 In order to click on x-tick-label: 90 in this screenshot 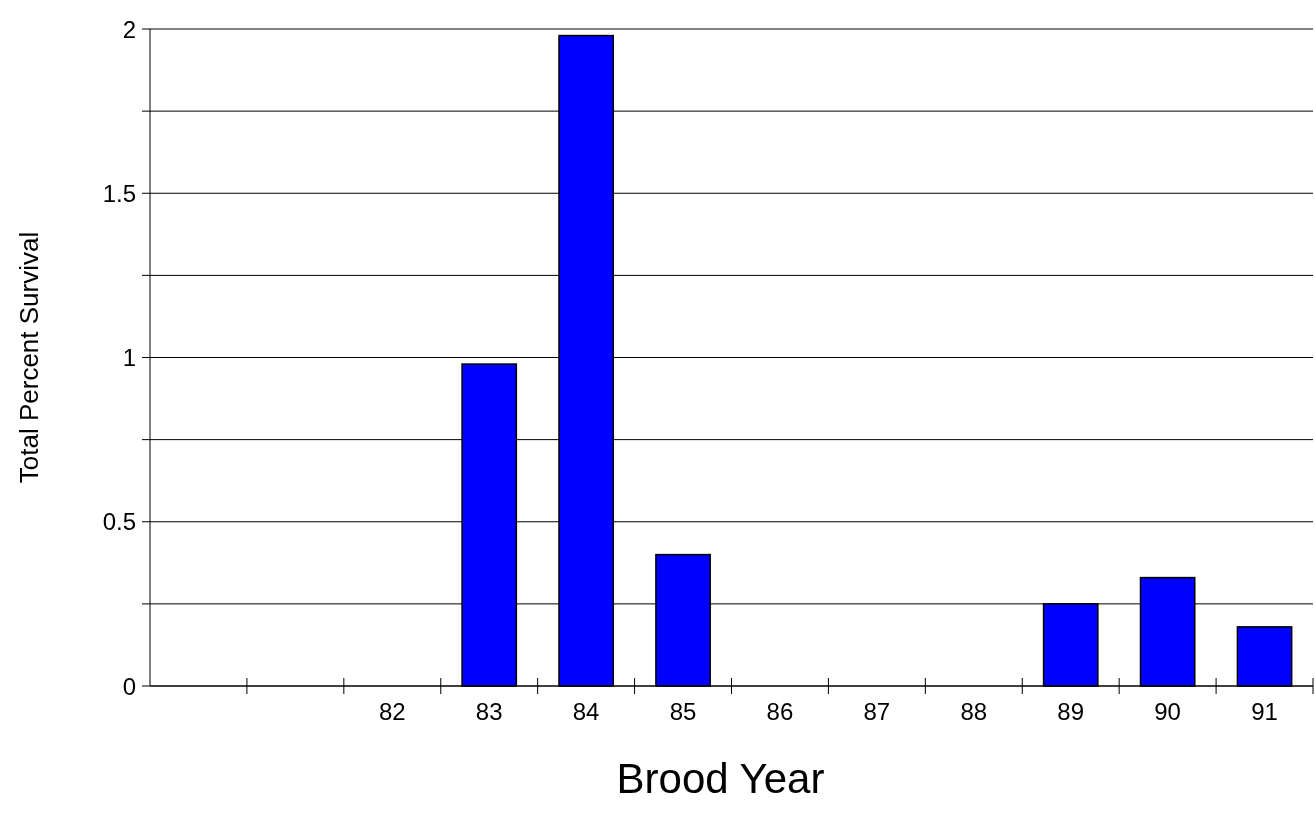, I will do `click(1167, 711)`.